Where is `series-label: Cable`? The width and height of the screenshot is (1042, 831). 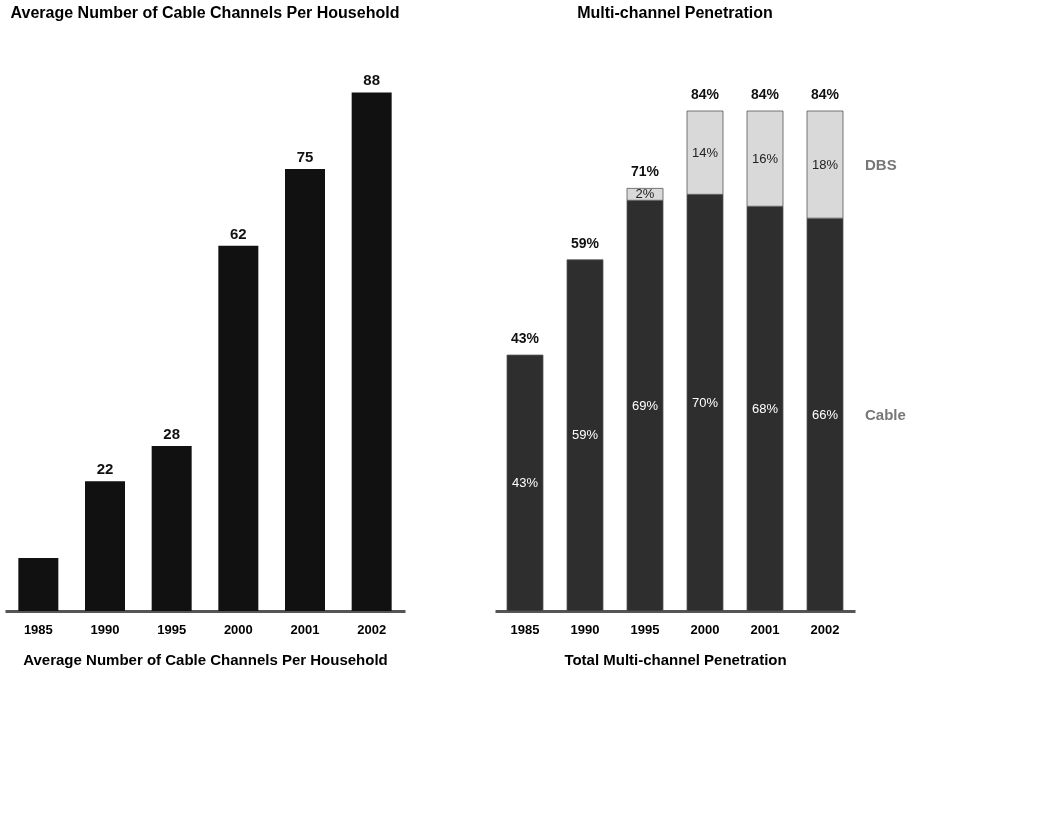
series-label: Cable is located at coordinates (885, 414).